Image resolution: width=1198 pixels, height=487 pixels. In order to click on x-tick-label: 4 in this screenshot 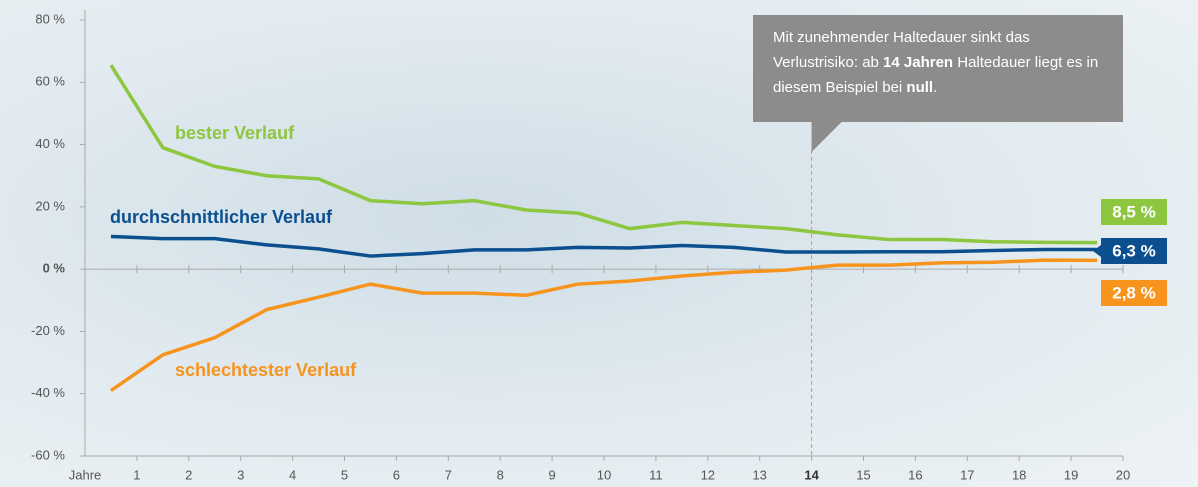, I will do `click(292, 474)`.